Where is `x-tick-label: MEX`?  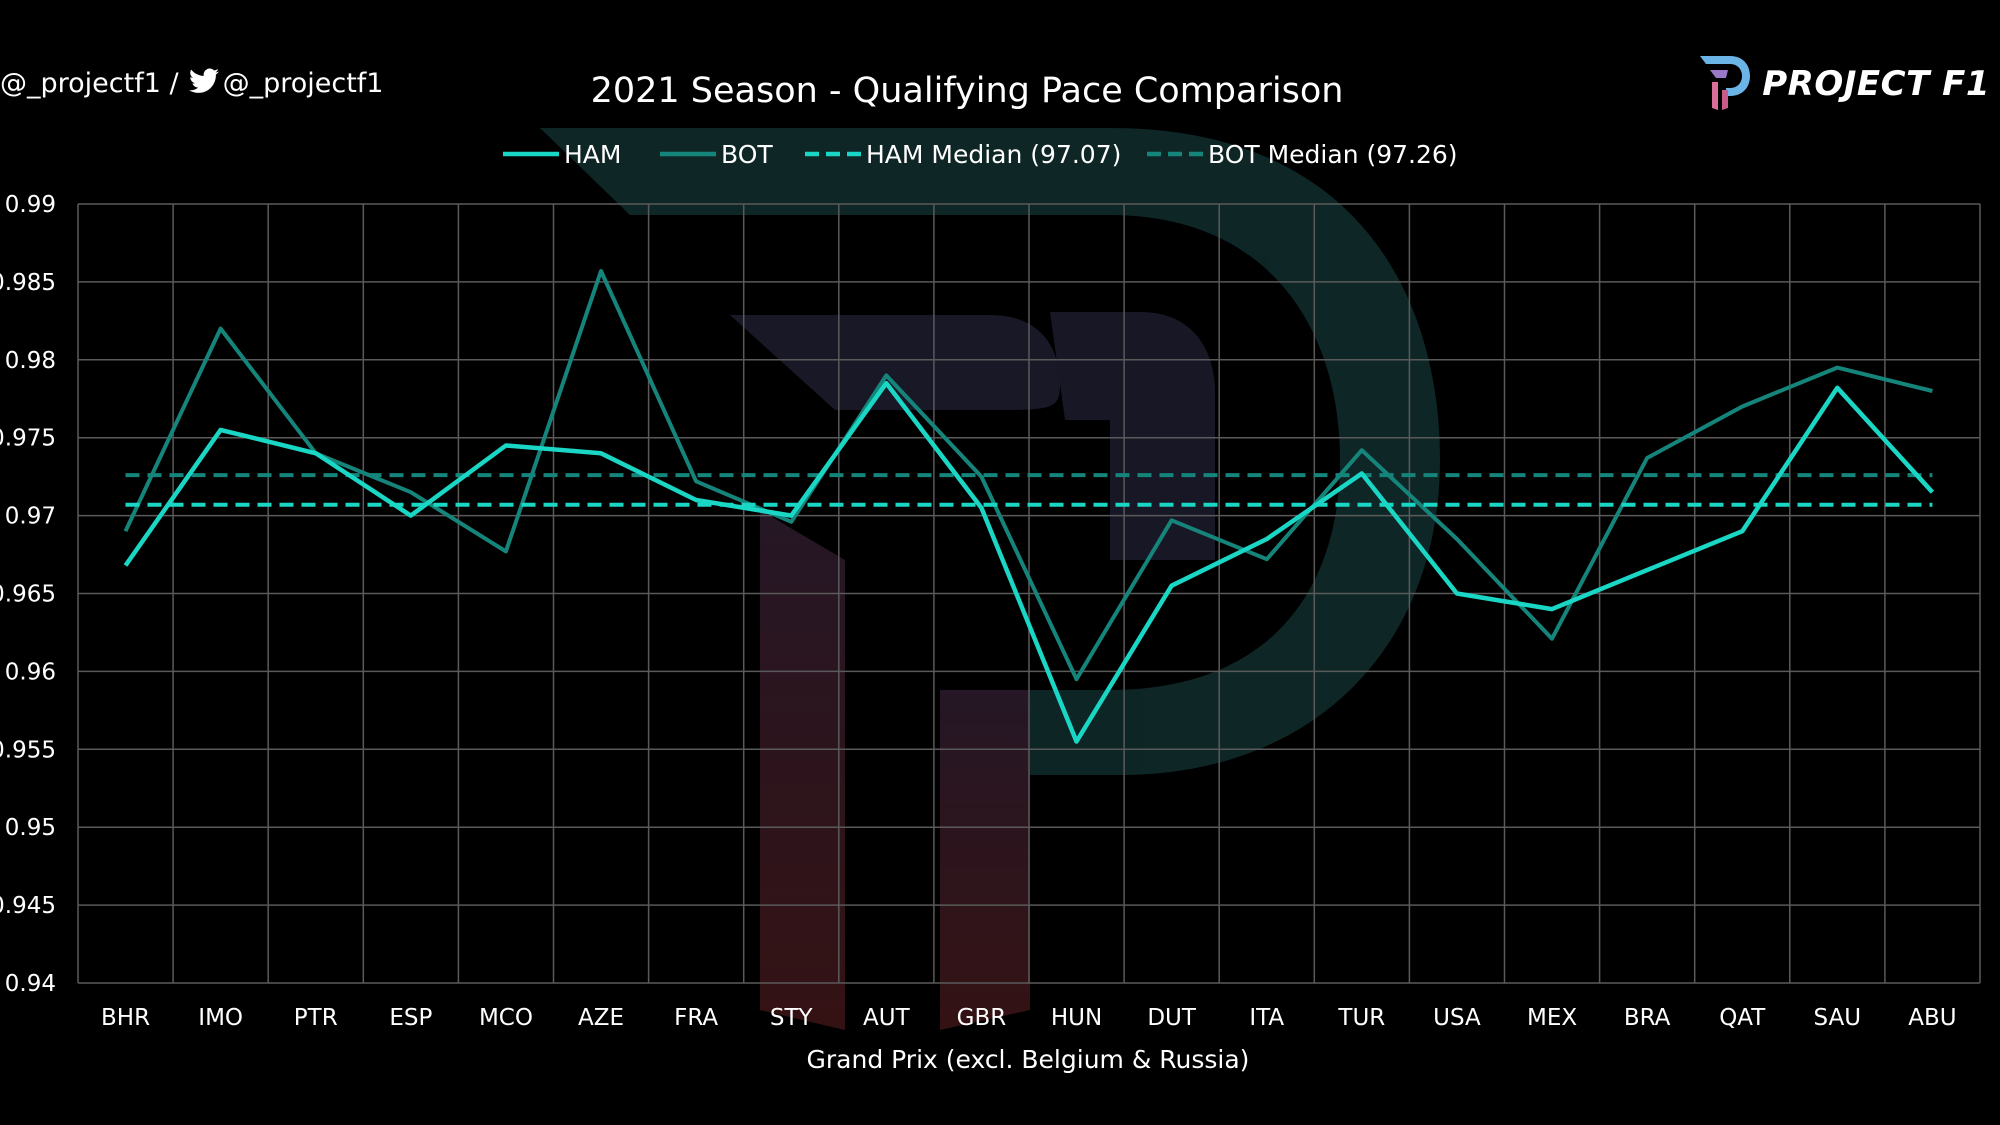 x-tick-label: MEX is located at coordinates (1552, 1018).